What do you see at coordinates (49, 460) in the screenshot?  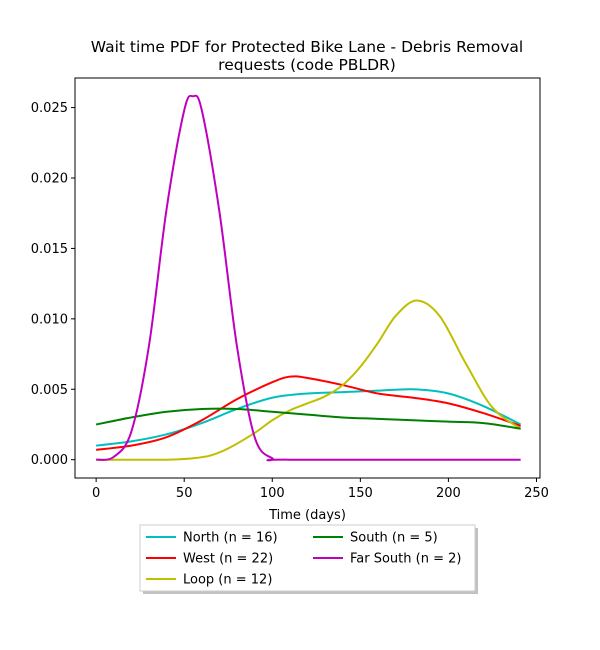 I see `y-tick-label: 0.000` at bounding box center [49, 460].